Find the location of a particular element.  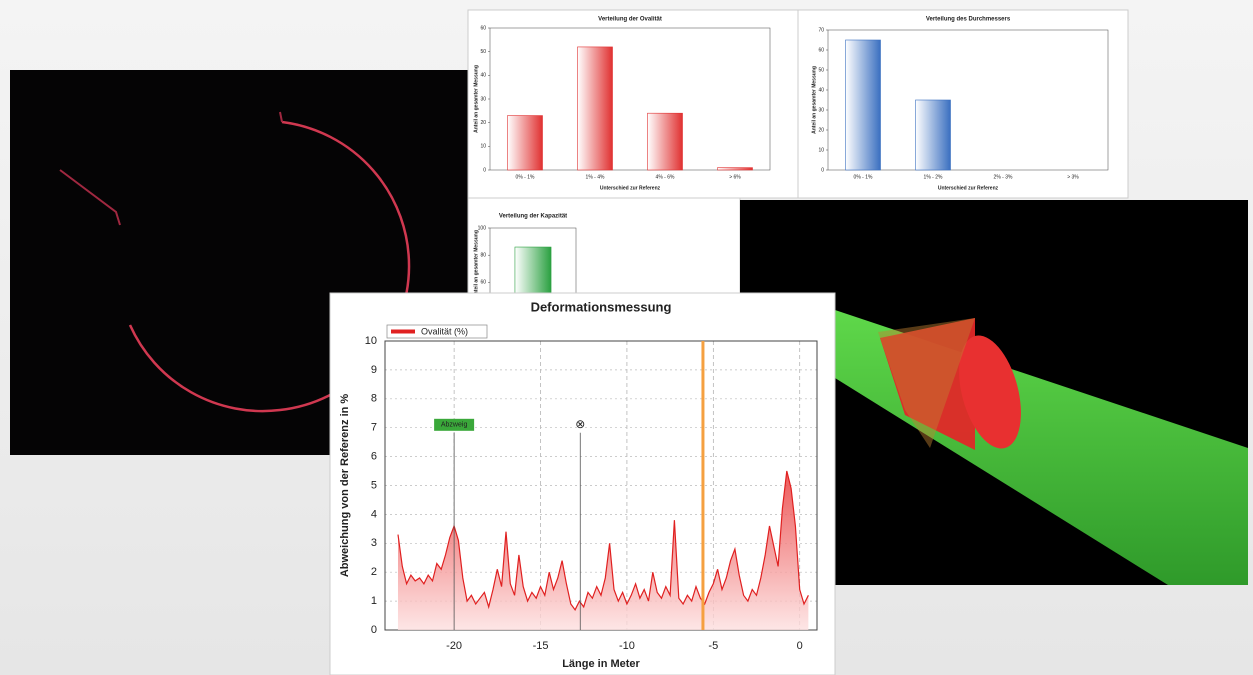

x-tick-label: -10 is located at coordinates (627, 646).